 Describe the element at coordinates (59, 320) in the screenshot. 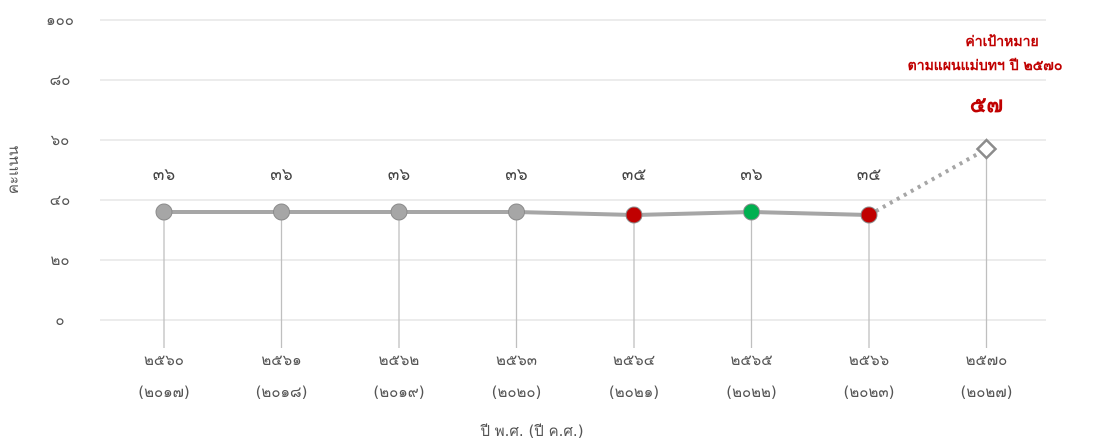

I see `y-tick-label: ๐` at that location.